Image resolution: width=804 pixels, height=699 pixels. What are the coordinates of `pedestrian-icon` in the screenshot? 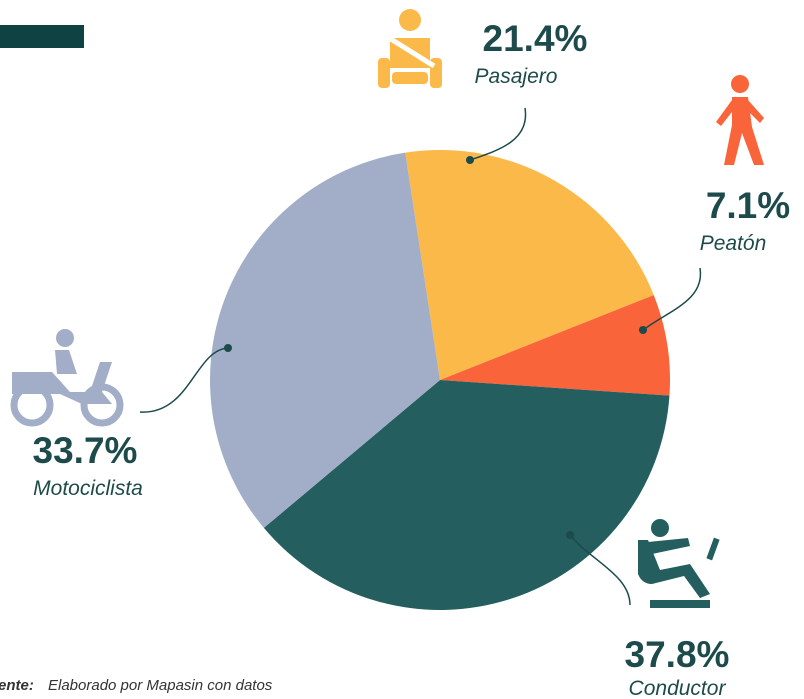 It's located at (740, 120).